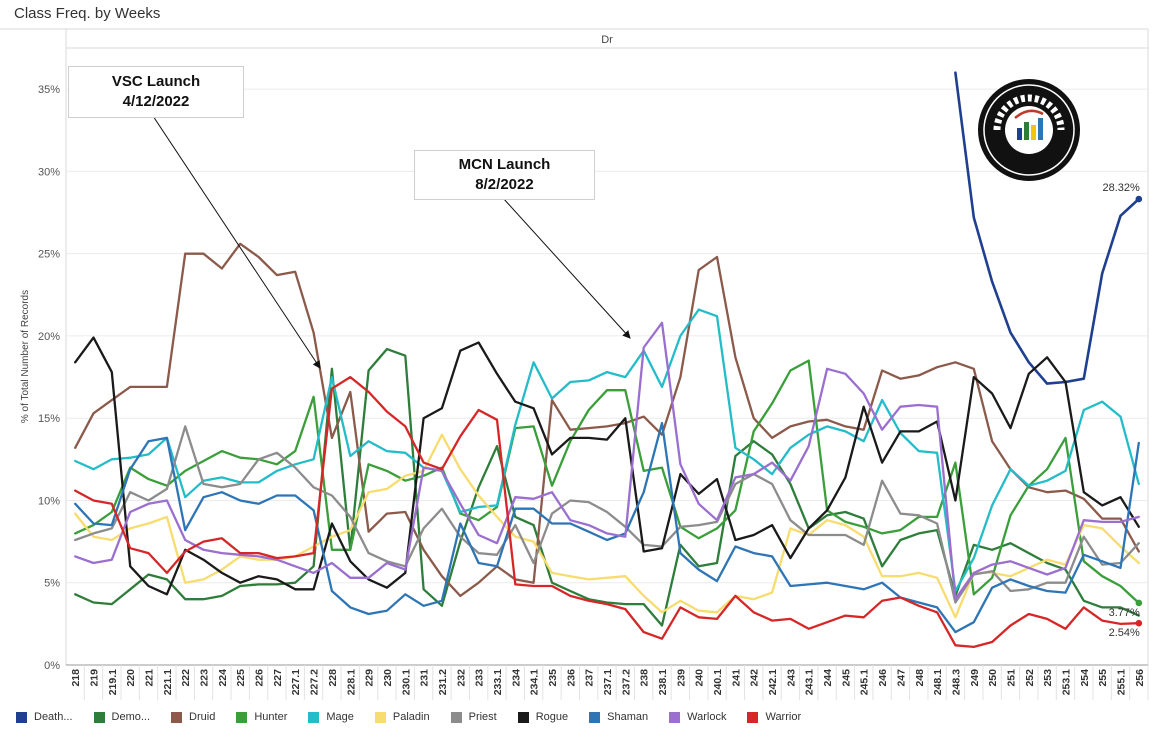 Image resolution: width=1154 pixels, height=737 pixels. Describe the element at coordinates (975, 678) in the screenshot. I see `x-tick-label: 249` at that location.